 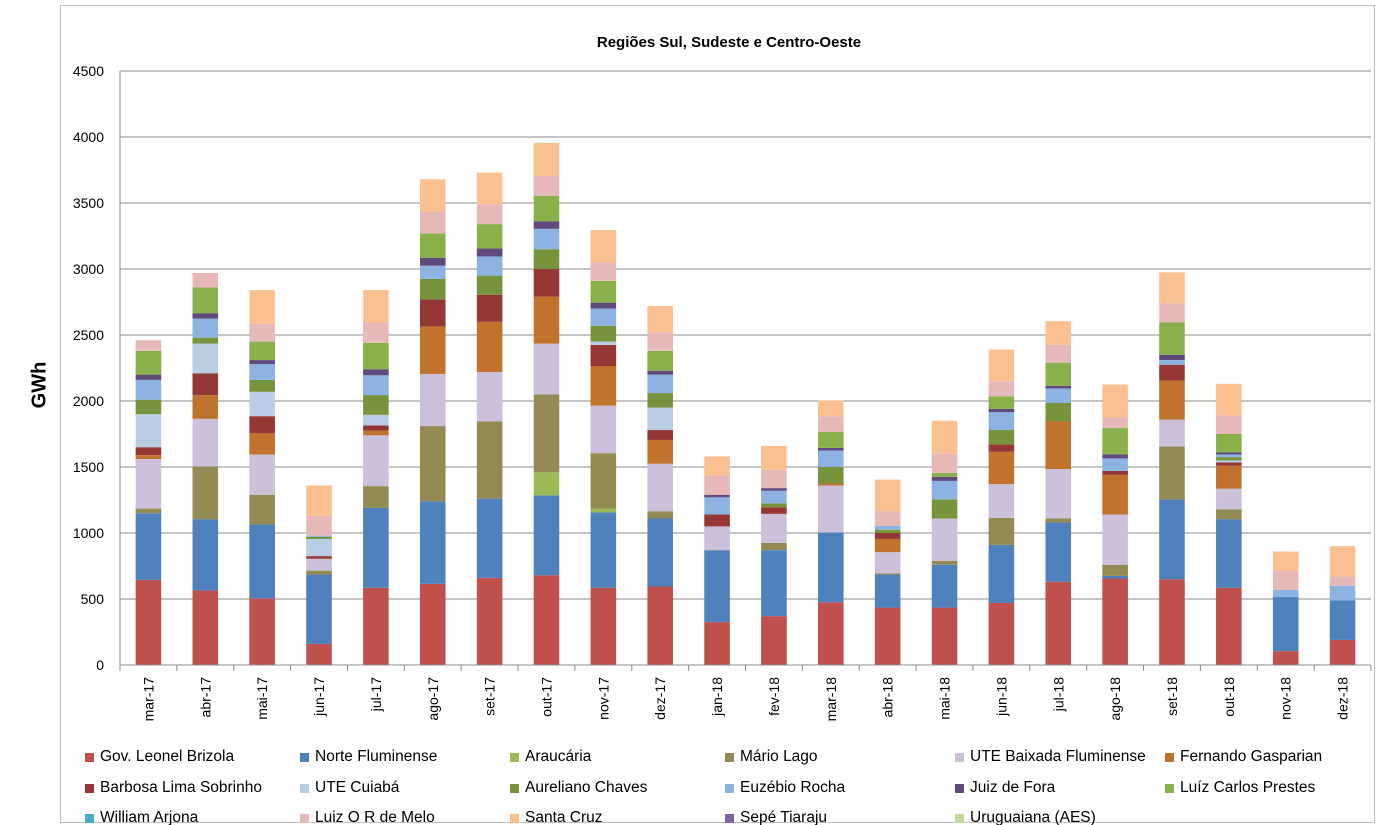 What do you see at coordinates (776, 816) in the screenshot?
I see `legend-item: Sepé Tiaraju` at bounding box center [776, 816].